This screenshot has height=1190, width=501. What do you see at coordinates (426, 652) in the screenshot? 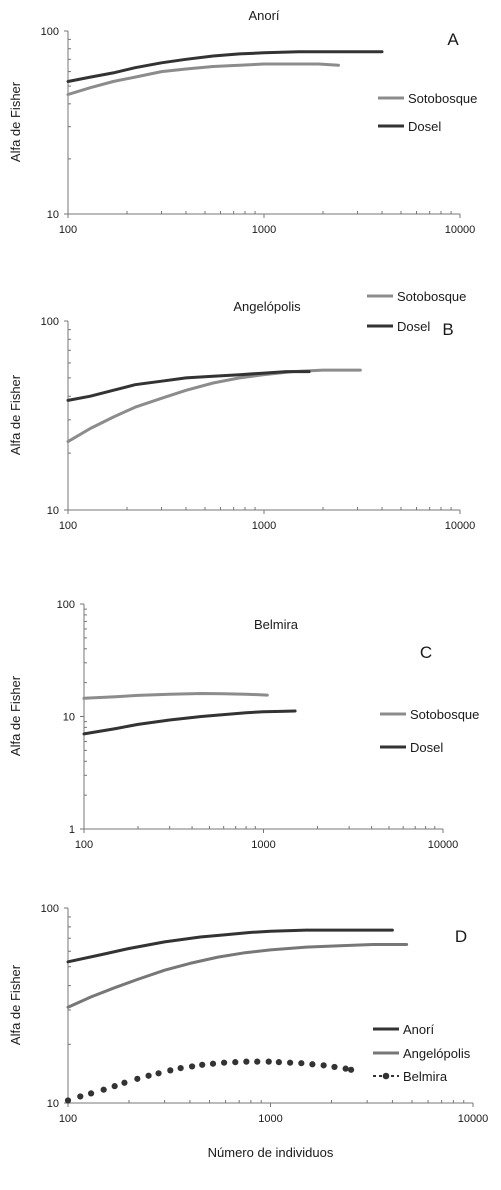
I see `panel-letter: C` at bounding box center [426, 652].